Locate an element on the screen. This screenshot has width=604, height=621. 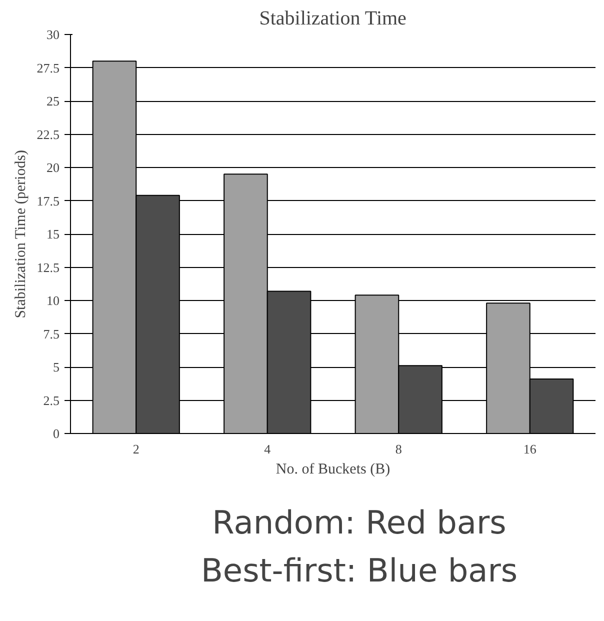
text: Random: Red bars is located at coordinates (359, 523).